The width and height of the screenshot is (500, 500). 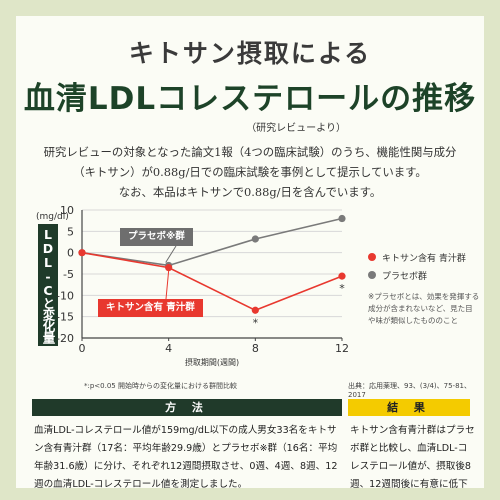 What do you see at coordinates (168, 348) in the screenshot?
I see `x-tick-label: 4` at bounding box center [168, 348].